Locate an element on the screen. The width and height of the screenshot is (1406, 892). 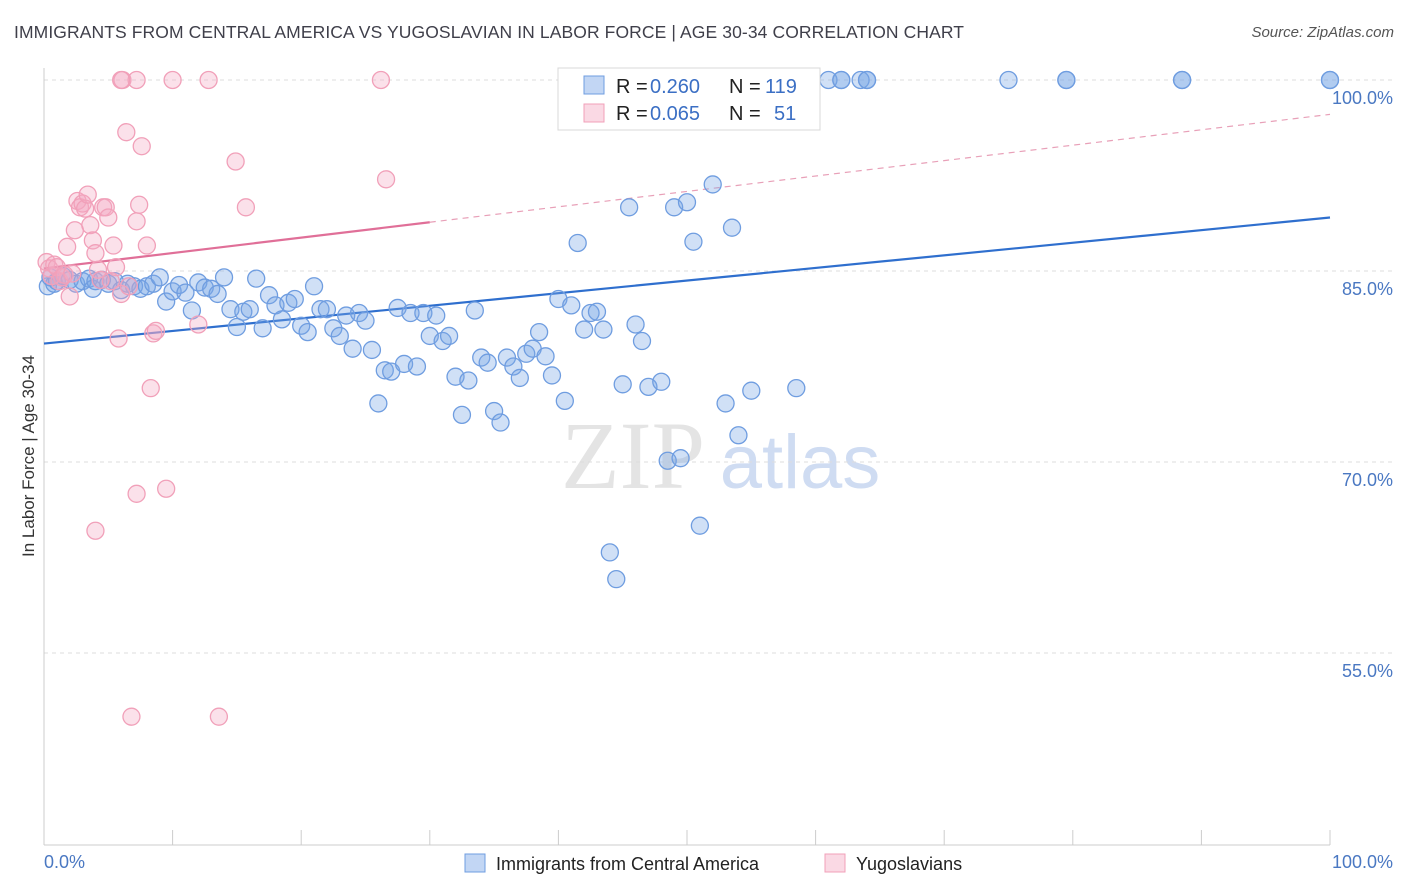
stats-n-value-pink: 51 is located at coordinates (785, 114).